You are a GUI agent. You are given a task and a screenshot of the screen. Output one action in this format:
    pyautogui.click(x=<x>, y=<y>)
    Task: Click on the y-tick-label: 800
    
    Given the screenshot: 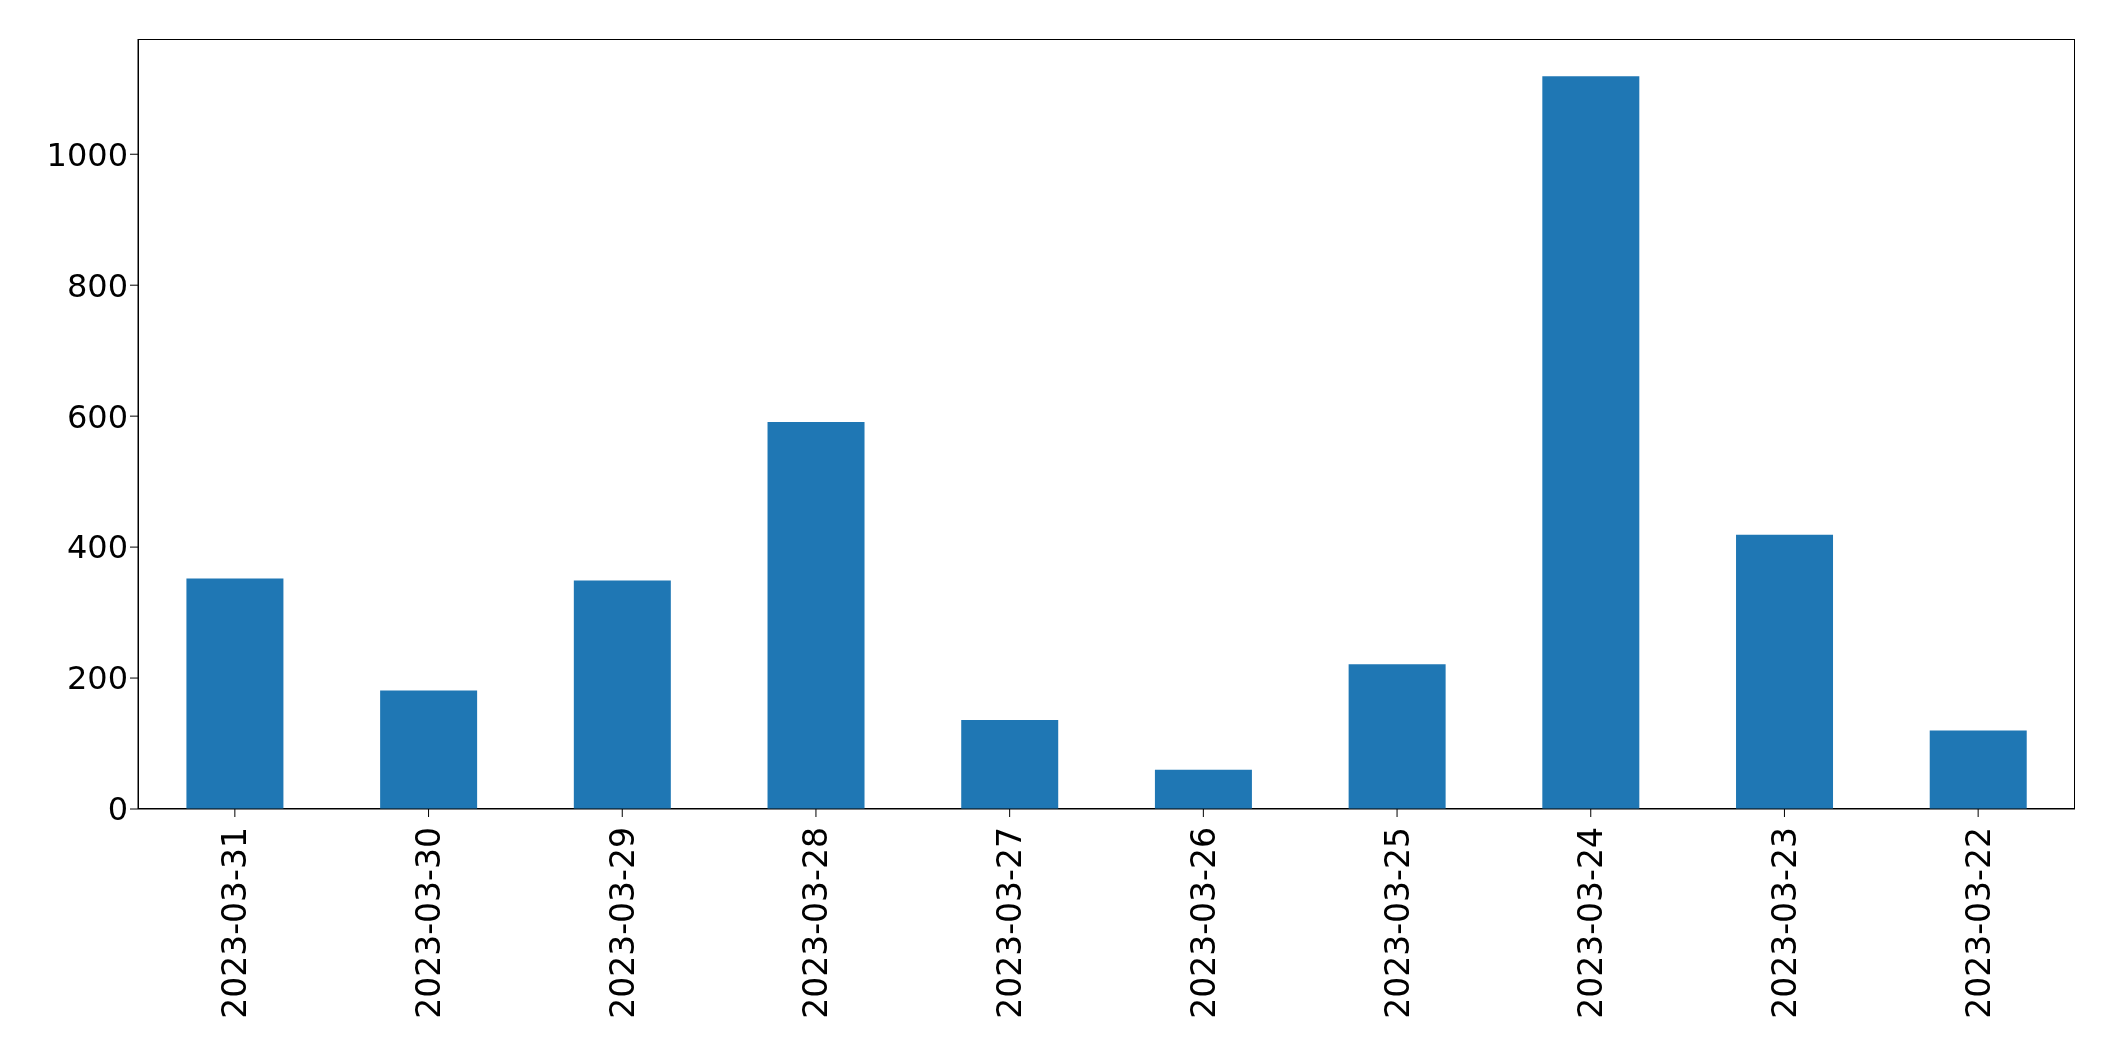 What is the action you would take?
    pyautogui.click(x=97, y=285)
    